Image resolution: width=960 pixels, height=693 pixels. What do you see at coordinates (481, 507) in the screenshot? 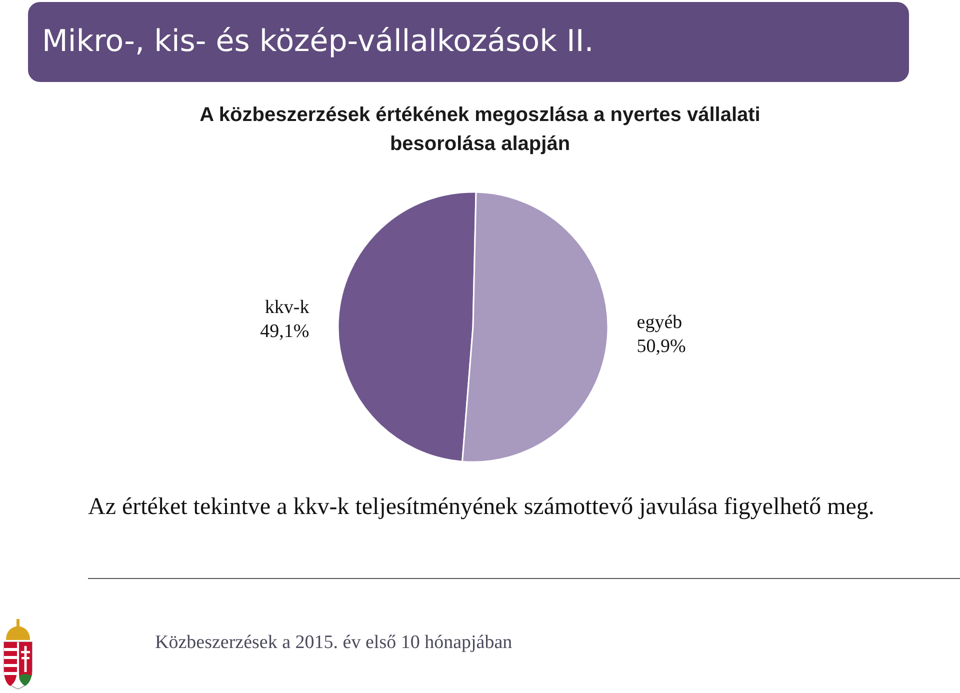
I see `text: Az értéket tekintve a kkv-k teljesítményének számottevő javulása figyelhető meg.` at bounding box center [481, 507].